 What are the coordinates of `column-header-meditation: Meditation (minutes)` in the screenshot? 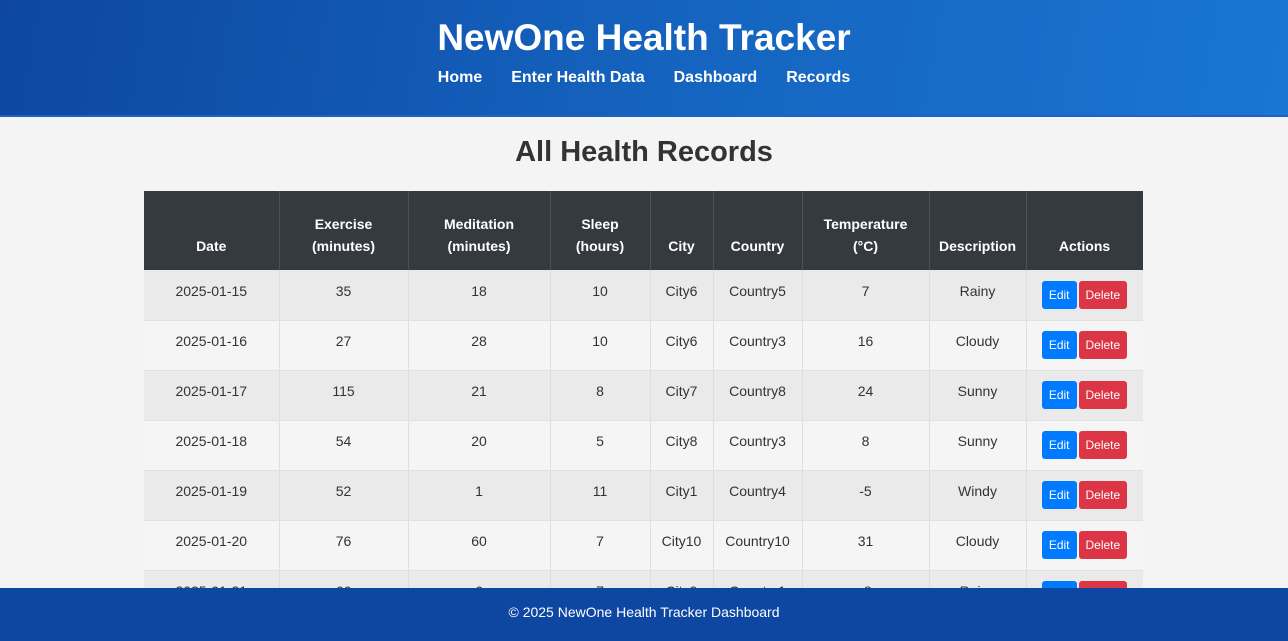 It's located at (479, 230).